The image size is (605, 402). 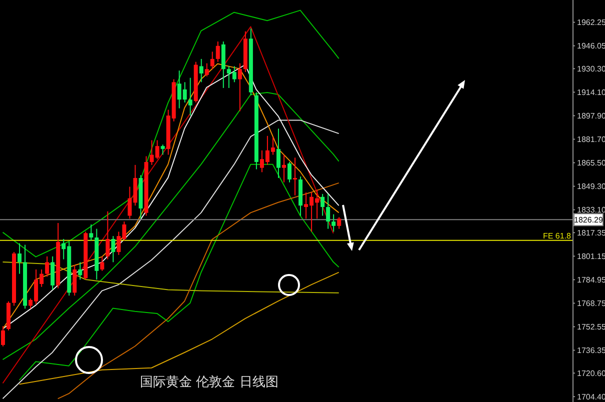 What do you see at coordinates (171, 278) in the screenshot?
I see `line-series` at bounding box center [171, 278].